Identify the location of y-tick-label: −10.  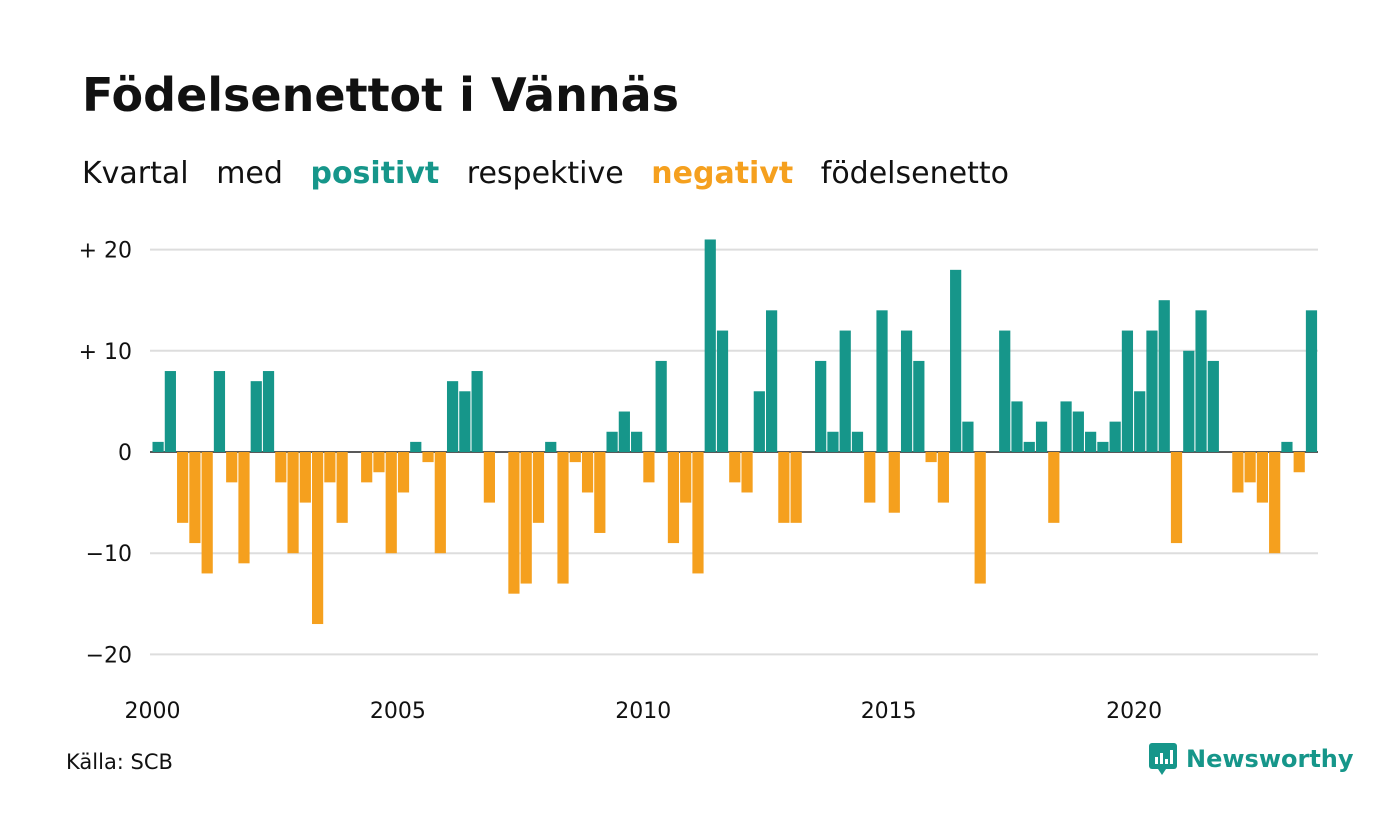
(109, 554).